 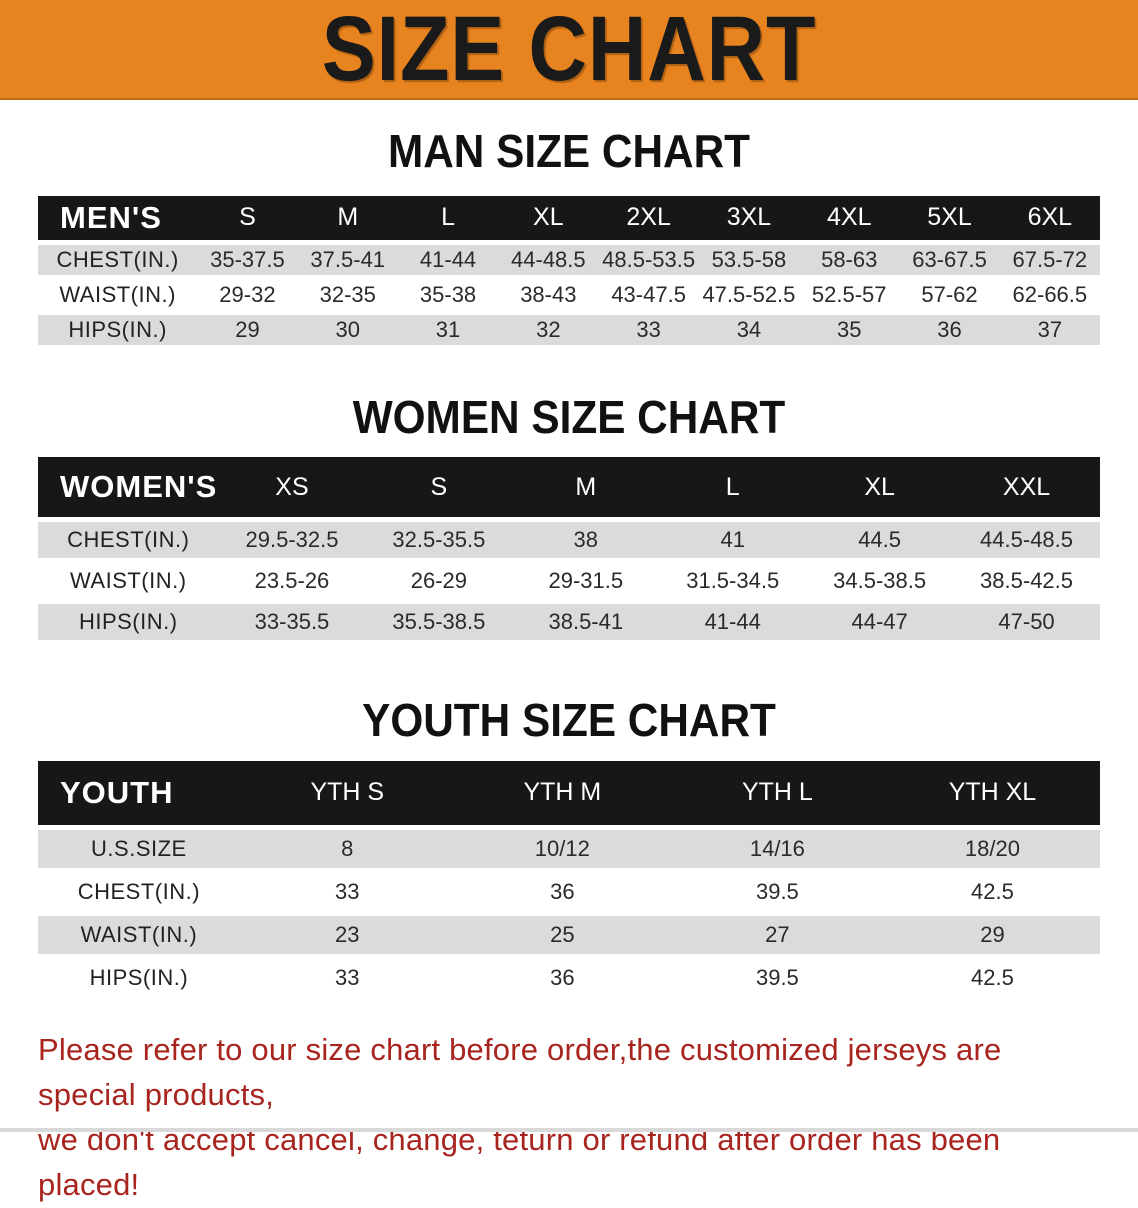 I want to click on value-cell: 32.5-35.5, so click(x=439, y=540).